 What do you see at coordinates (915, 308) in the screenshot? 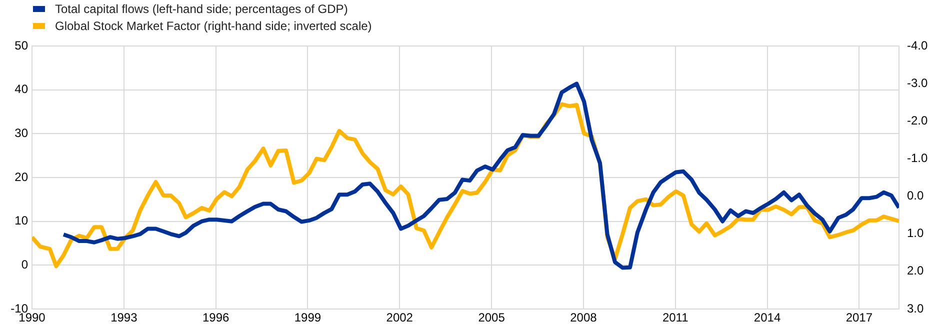
I see `y2-tick-label: 3.0` at bounding box center [915, 308].